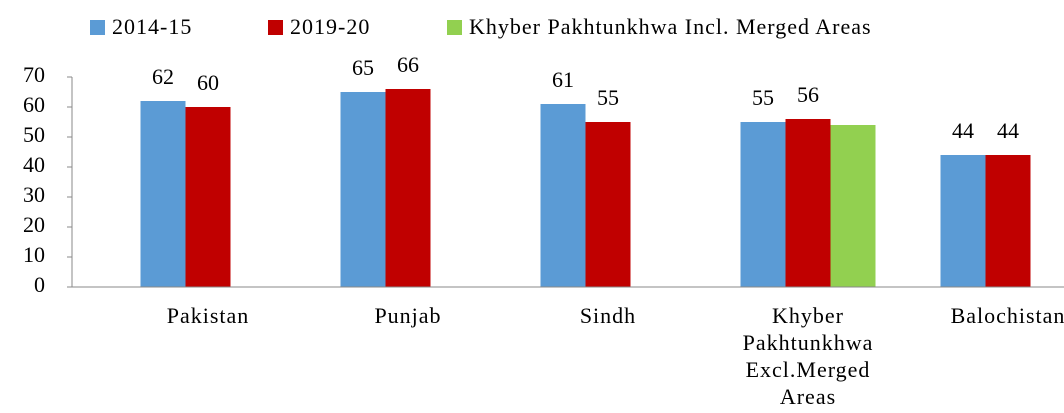 This screenshot has width=1064, height=413. Describe the element at coordinates (808, 94) in the screenshot. I see `data-label: 56` at that location.